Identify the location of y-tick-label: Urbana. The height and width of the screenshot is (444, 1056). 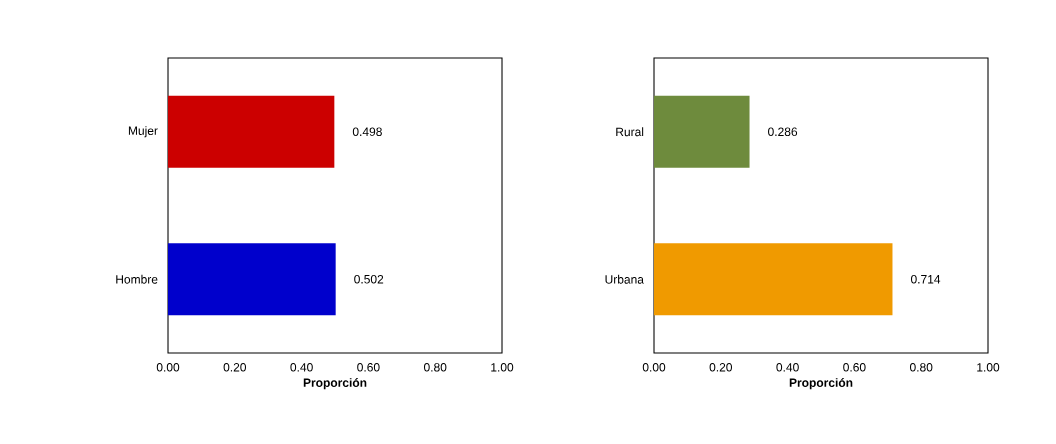
(624, 279).